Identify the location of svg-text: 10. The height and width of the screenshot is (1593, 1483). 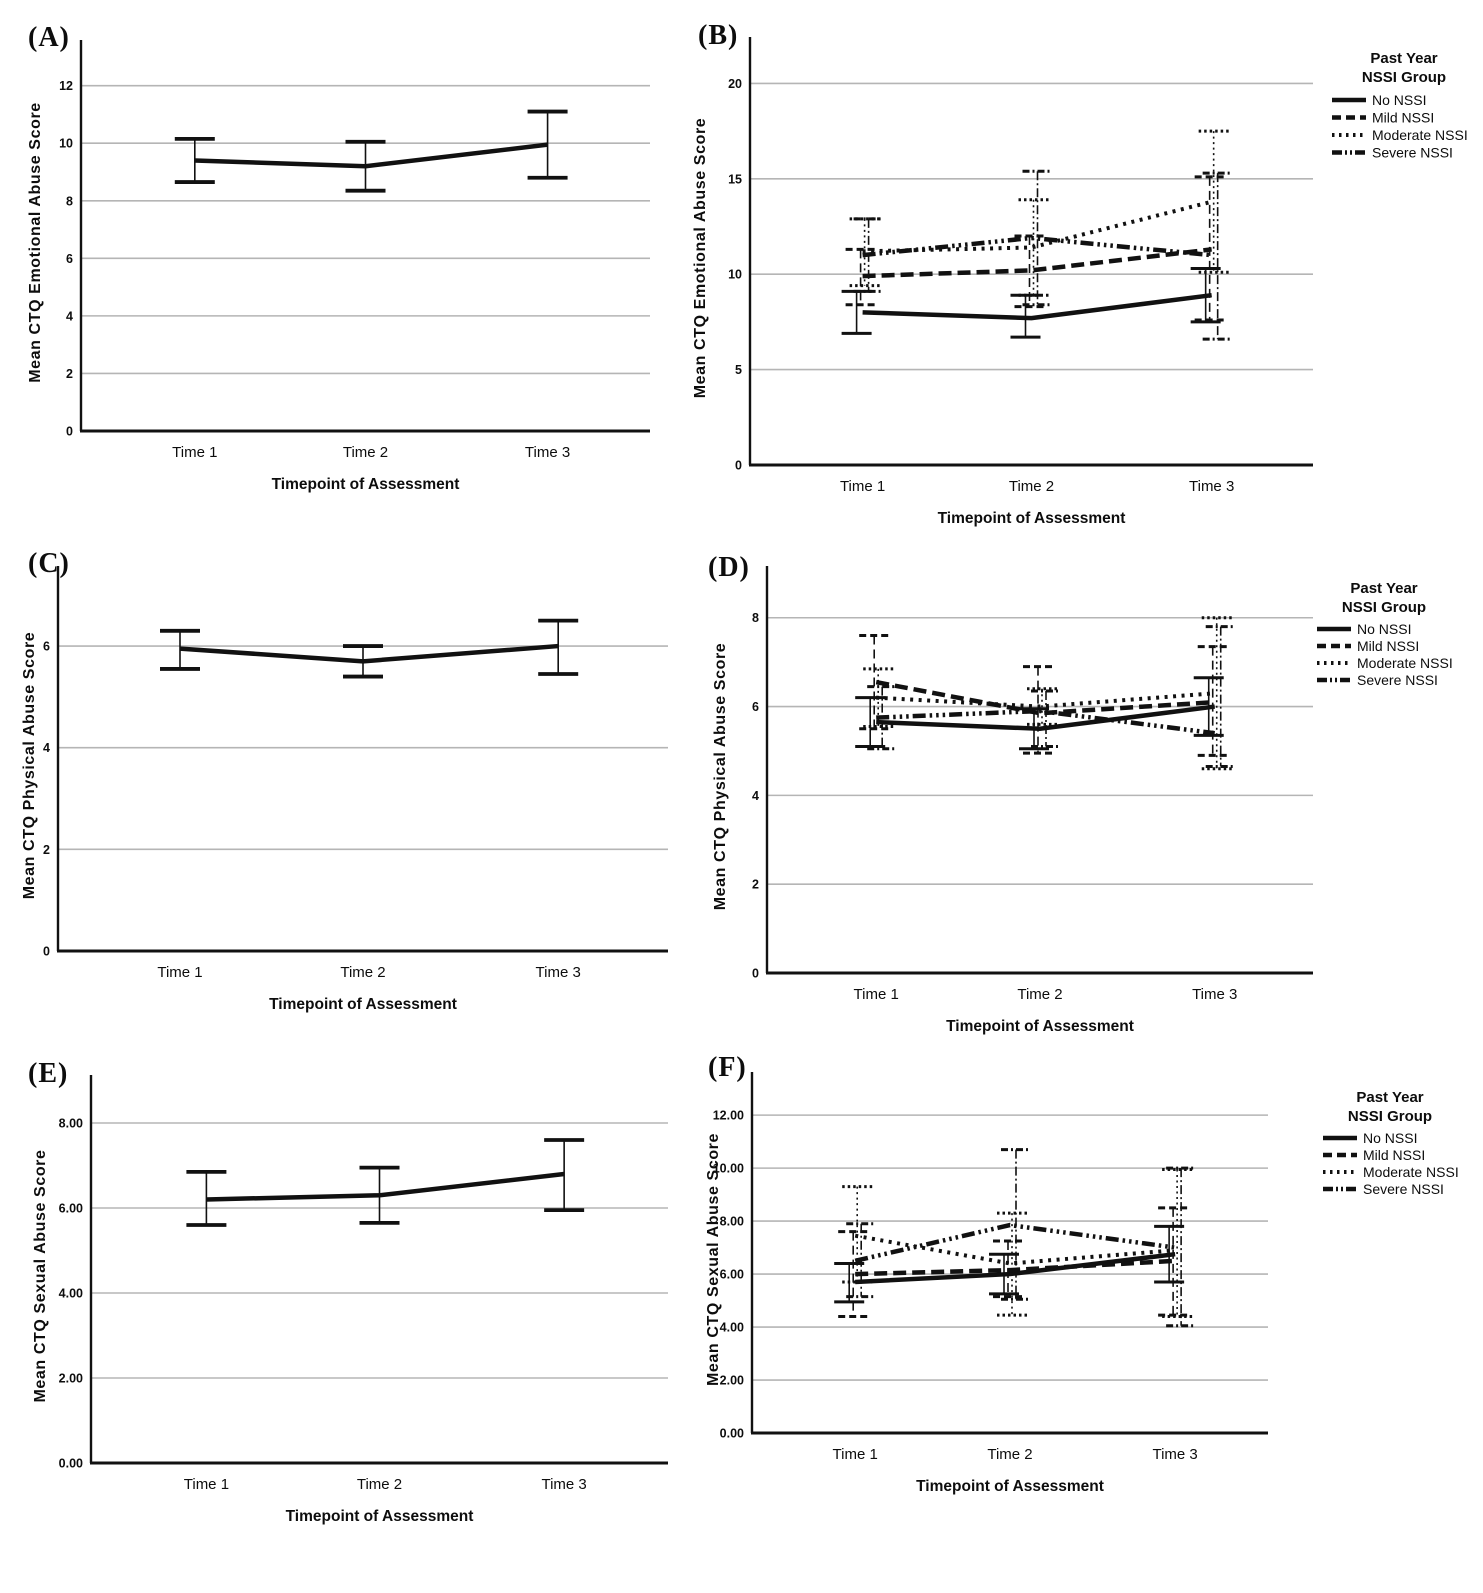
(66, 144).